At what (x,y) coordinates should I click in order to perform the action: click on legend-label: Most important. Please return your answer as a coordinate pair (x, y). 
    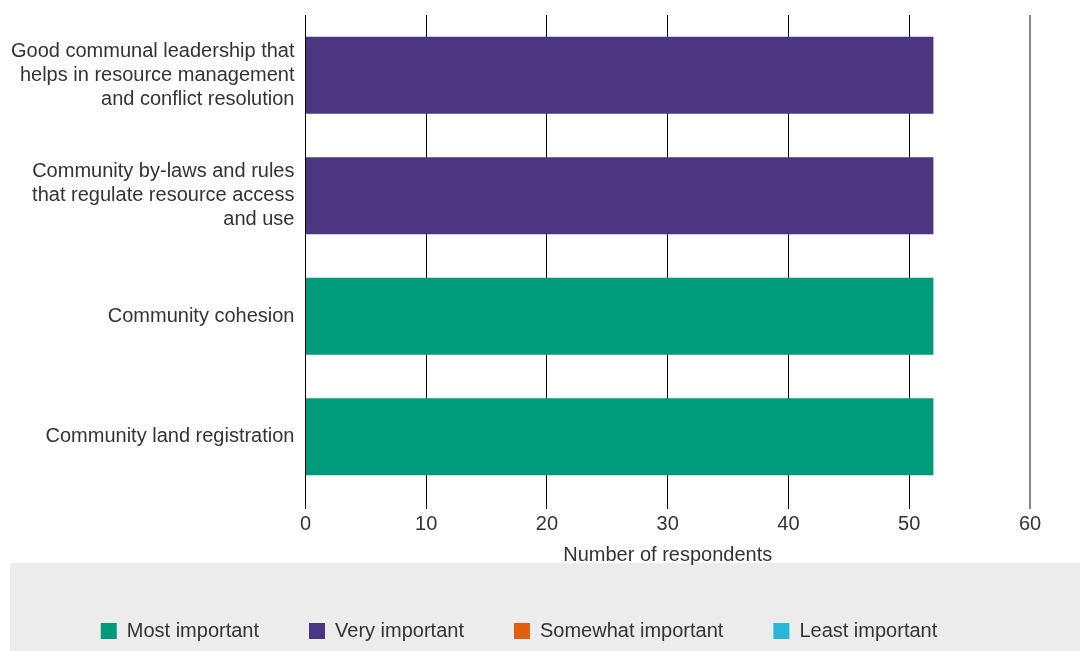
    Looking at the image, I should click on (193, 629).